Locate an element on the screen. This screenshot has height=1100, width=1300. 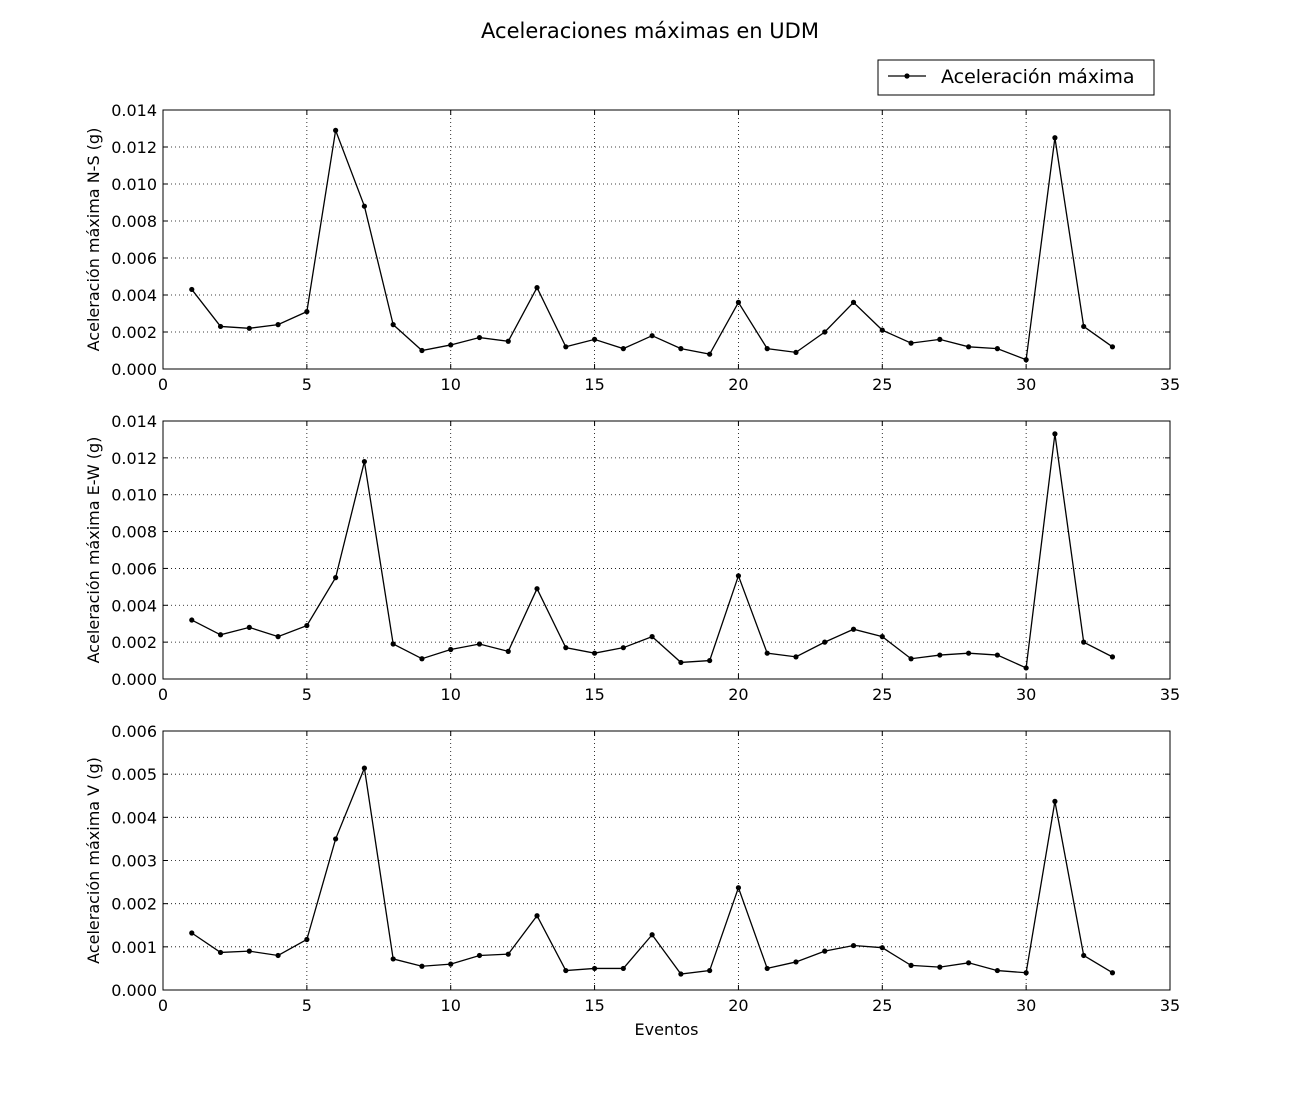
xtick-label-ns-2: 10 is located at coordinates (451, 384).